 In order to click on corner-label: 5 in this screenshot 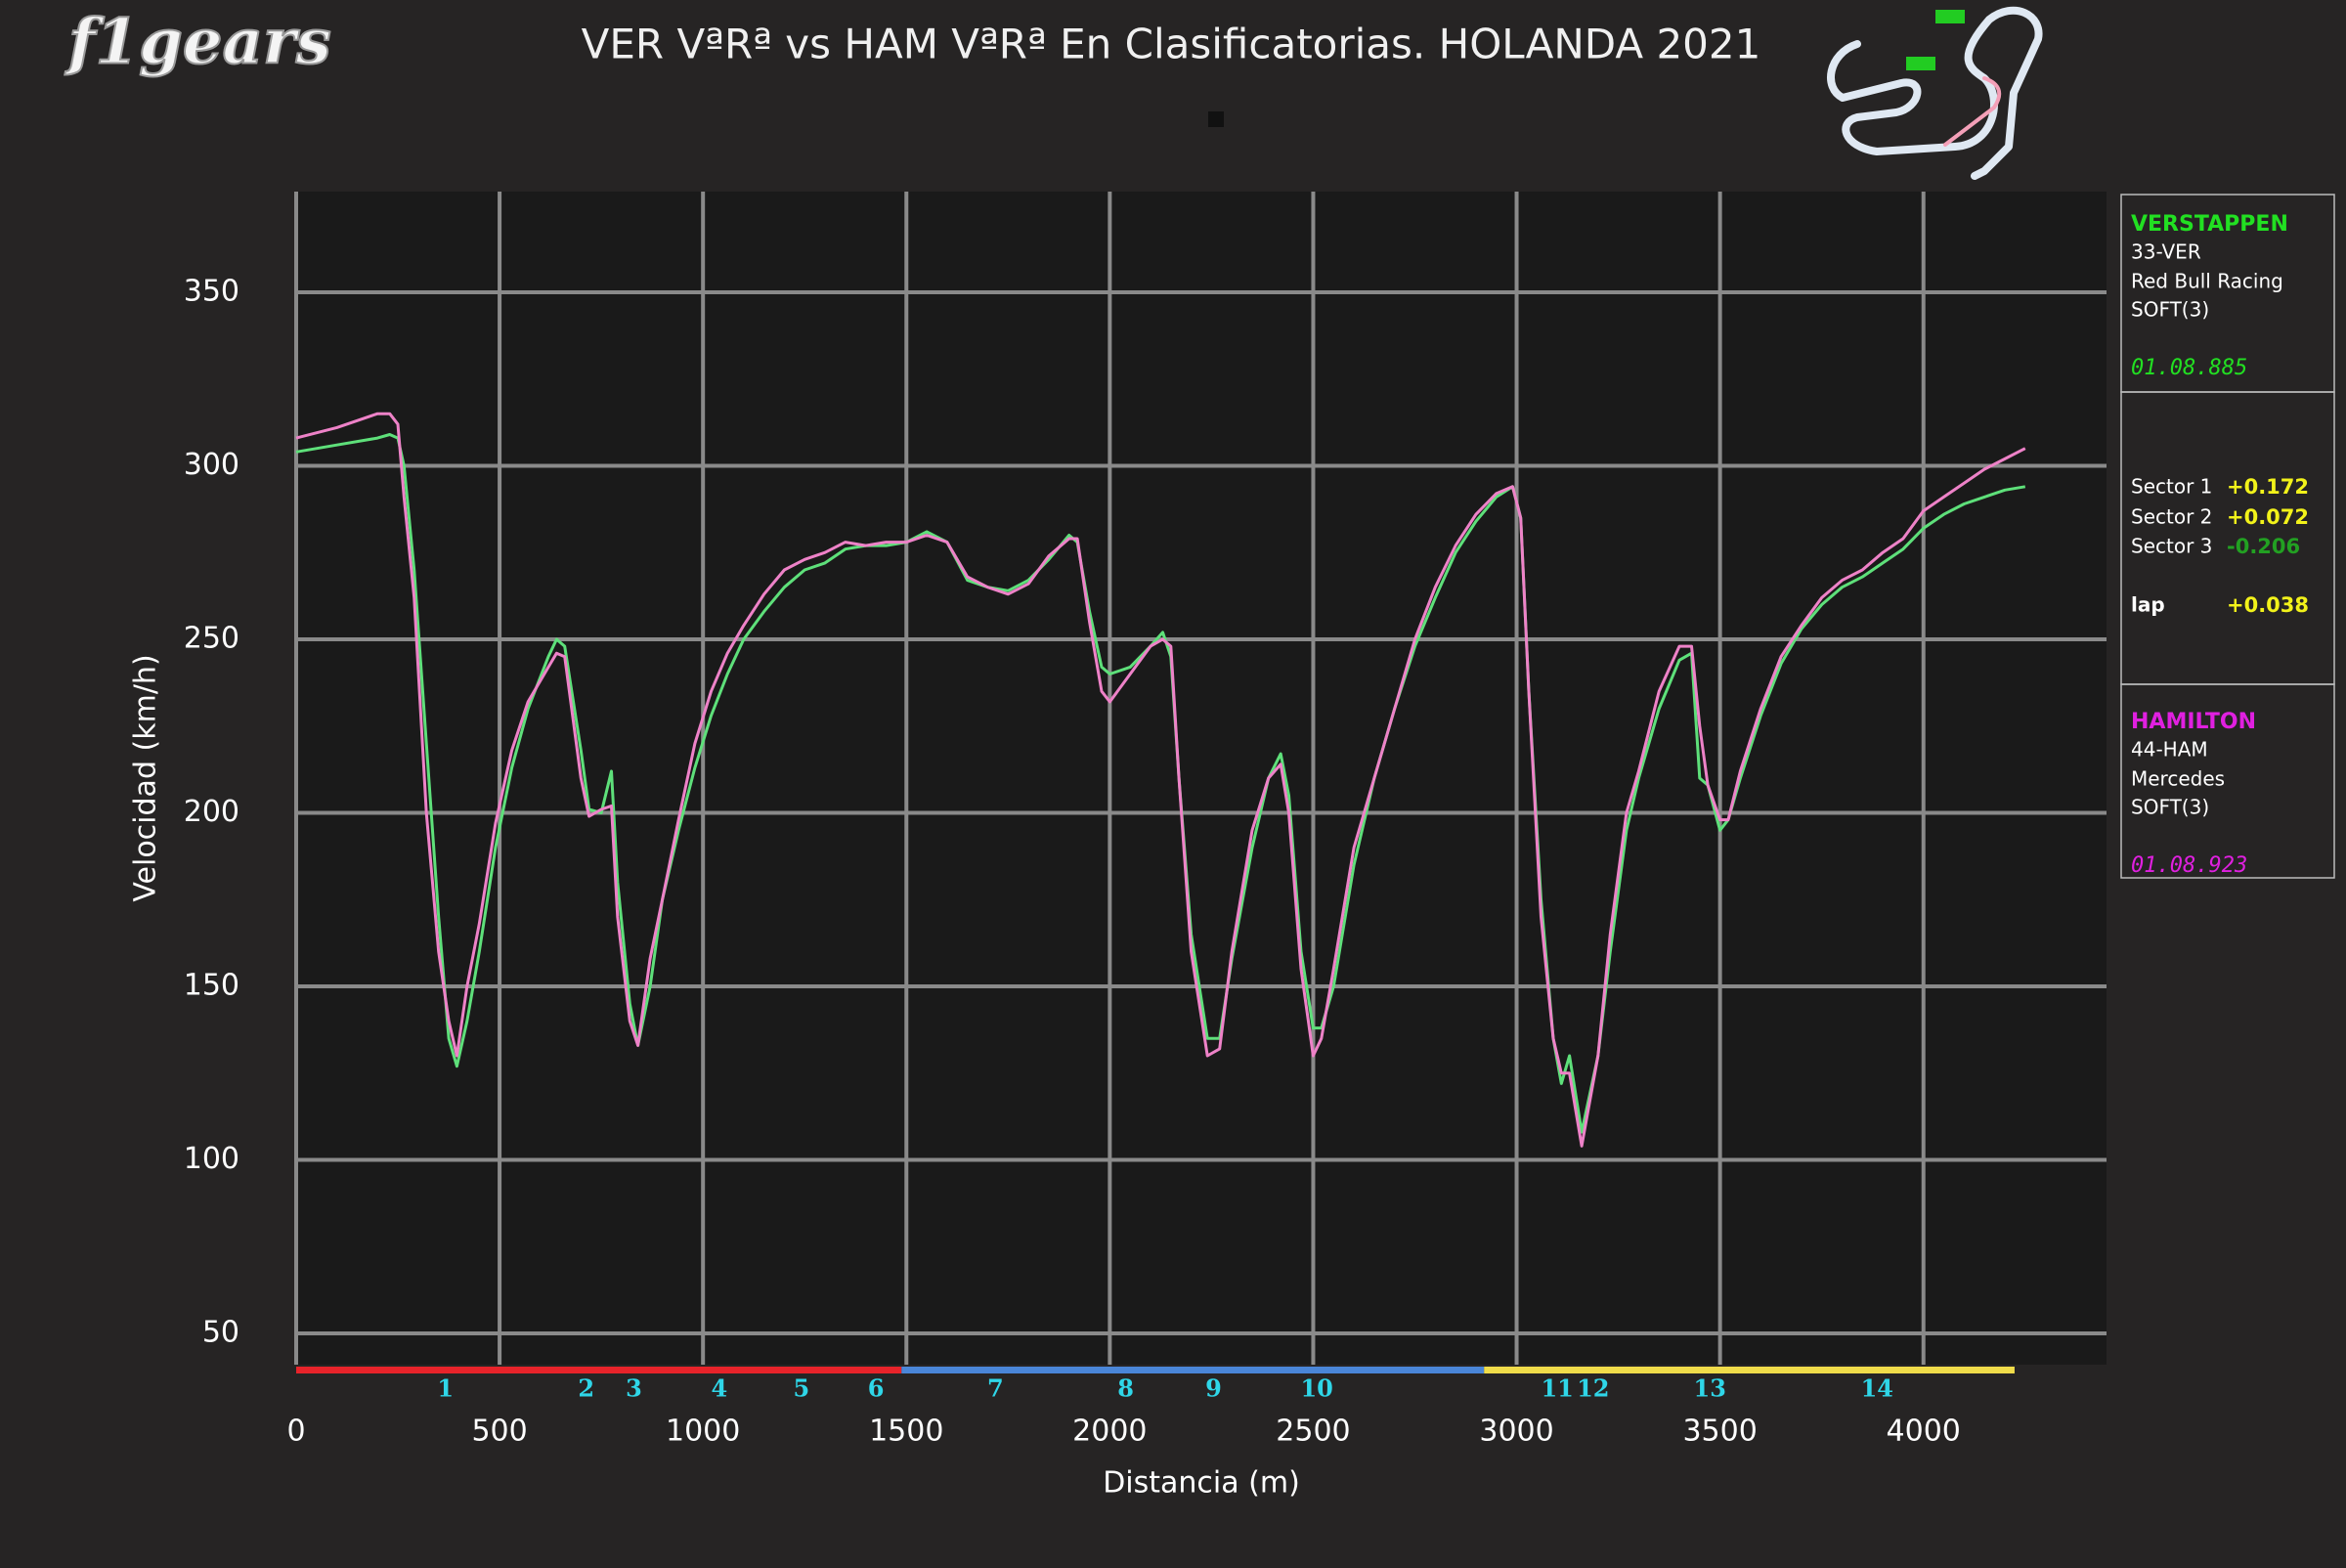, I will do `click(802, 1388)`.